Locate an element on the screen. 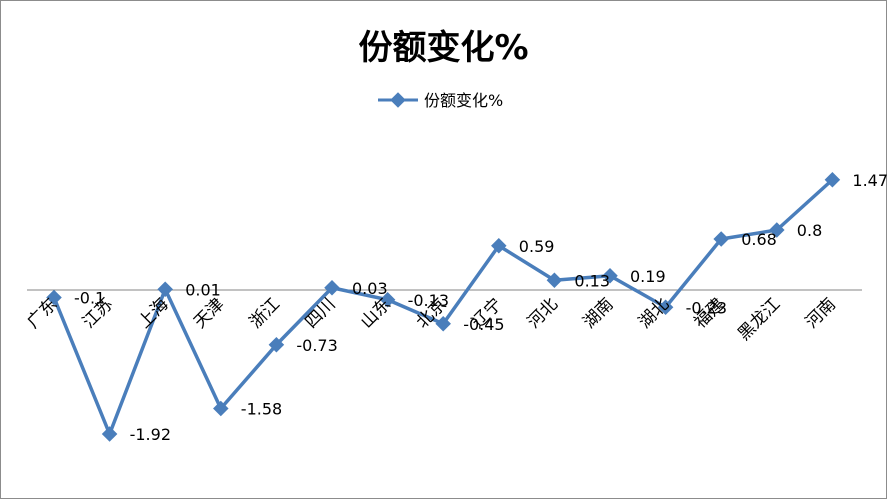  data-label: 0.8 is located at coordinates (809, 230).